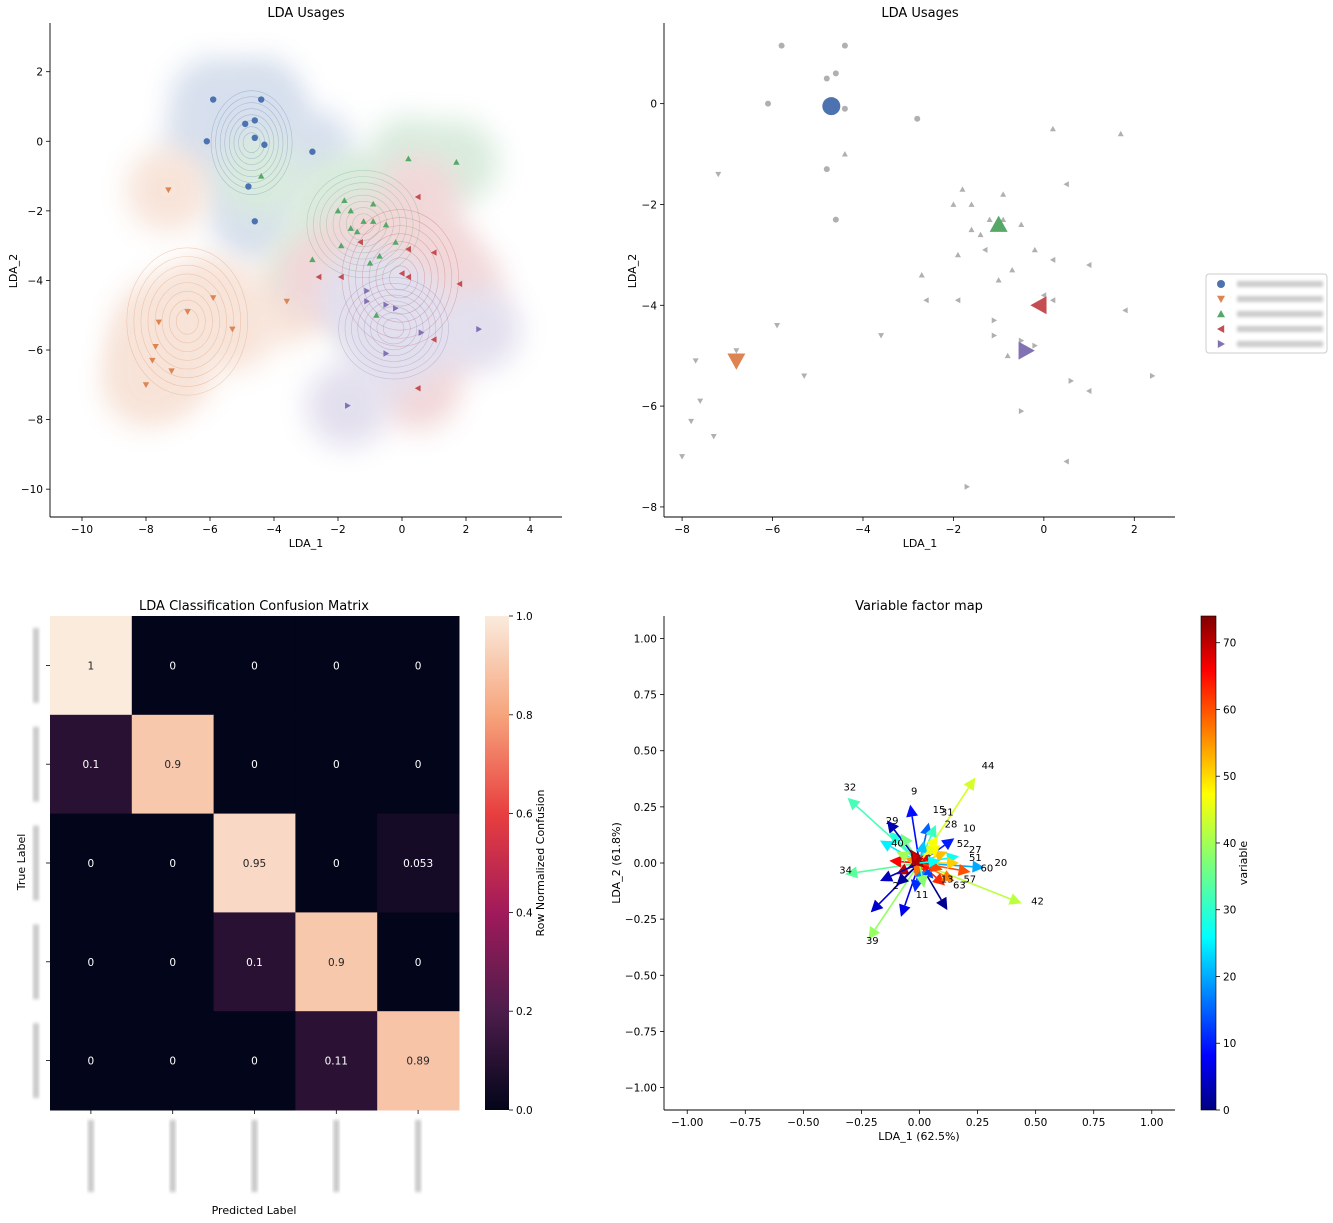 This screenshot has width=1333, height=1223. Describe the element at coordinates (977, 1123) in the screenshot. I see `x-tick-label: 0.25` at that location.